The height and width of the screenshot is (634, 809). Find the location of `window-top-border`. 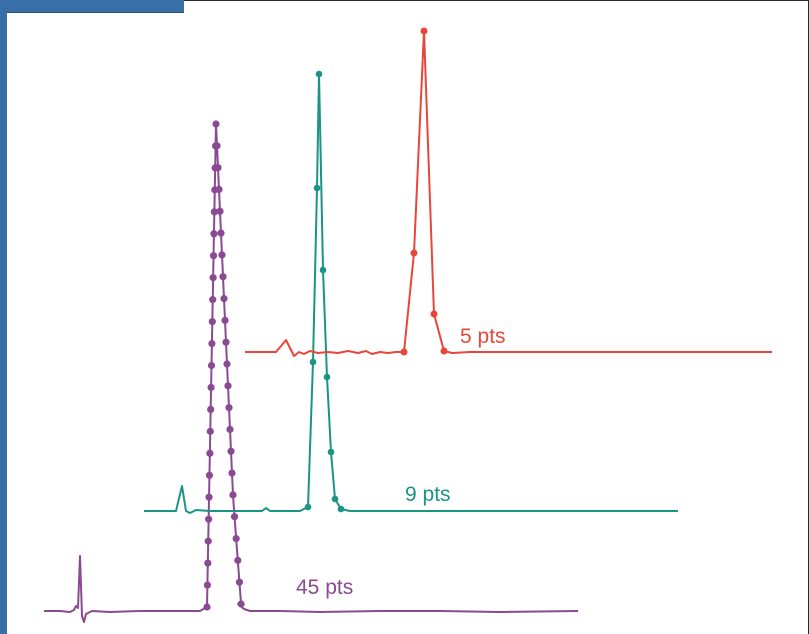

window-top-border is located at coordinates (496, 3).